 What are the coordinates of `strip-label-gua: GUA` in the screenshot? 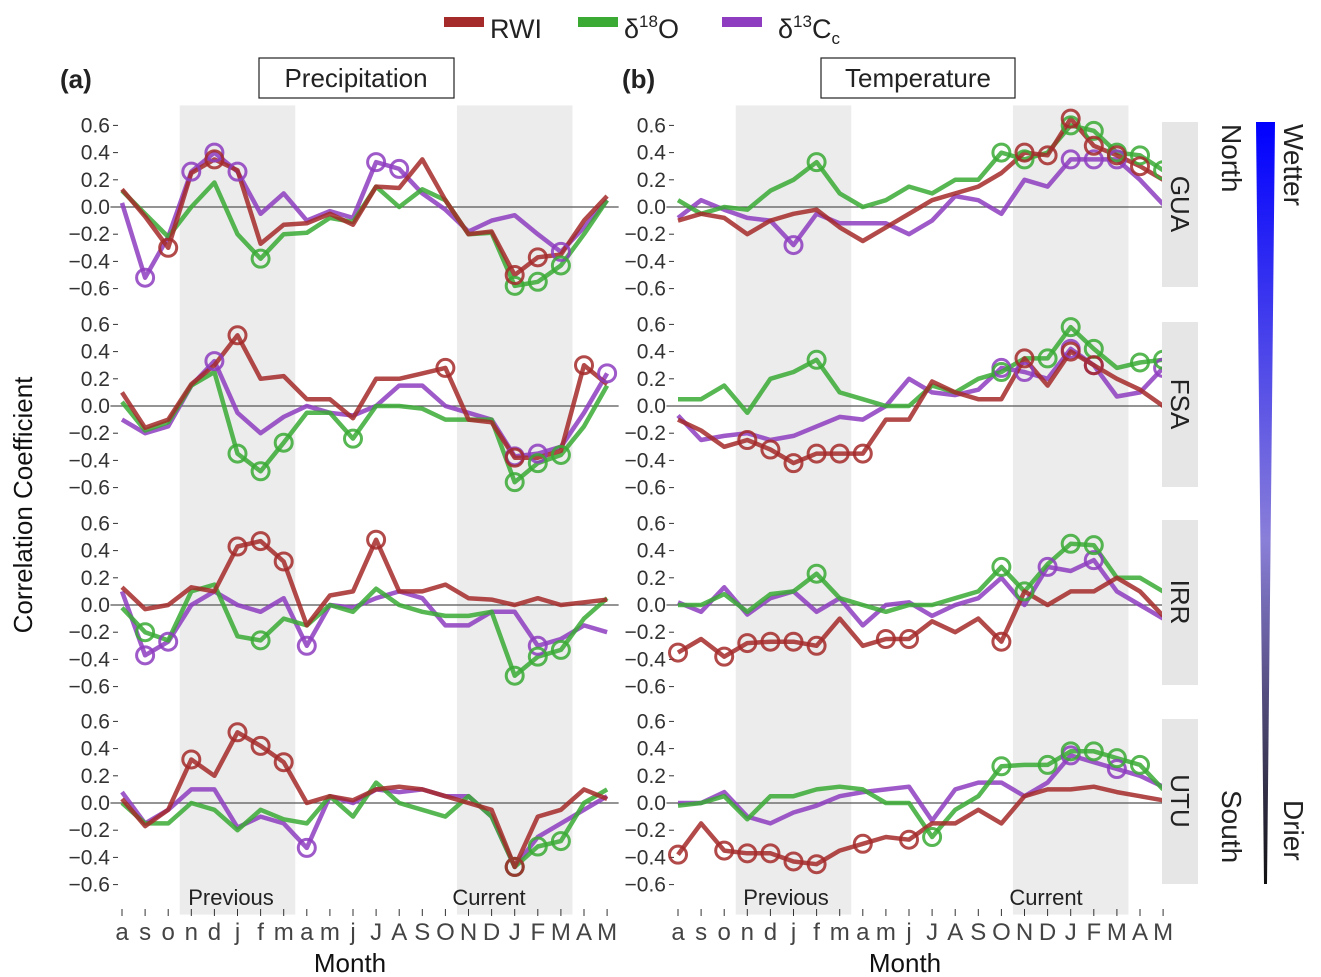 It's located at (1180, 204).